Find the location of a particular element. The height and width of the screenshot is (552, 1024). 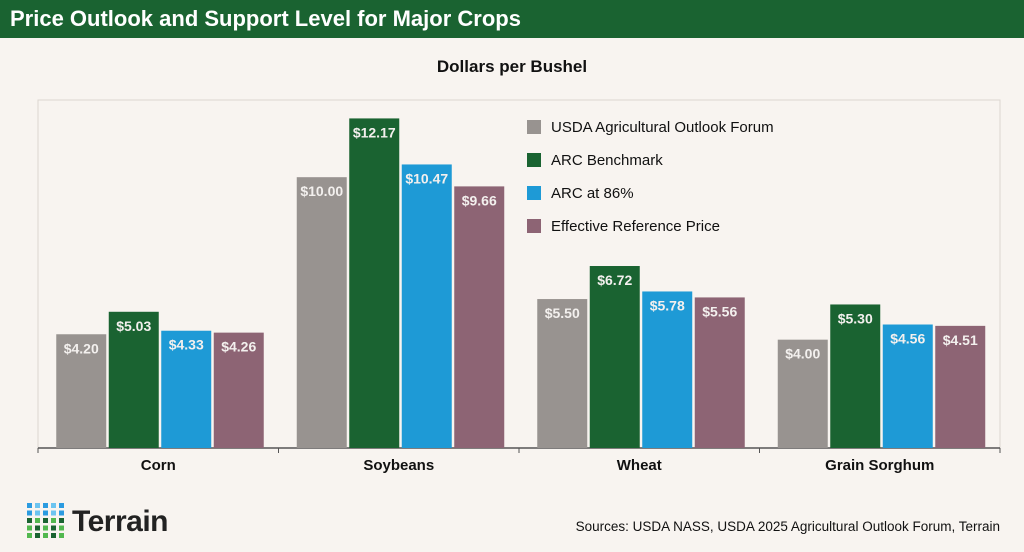

legend-entry: USDA Agricultural Outlook Forum is located at coordinates (662, 127).